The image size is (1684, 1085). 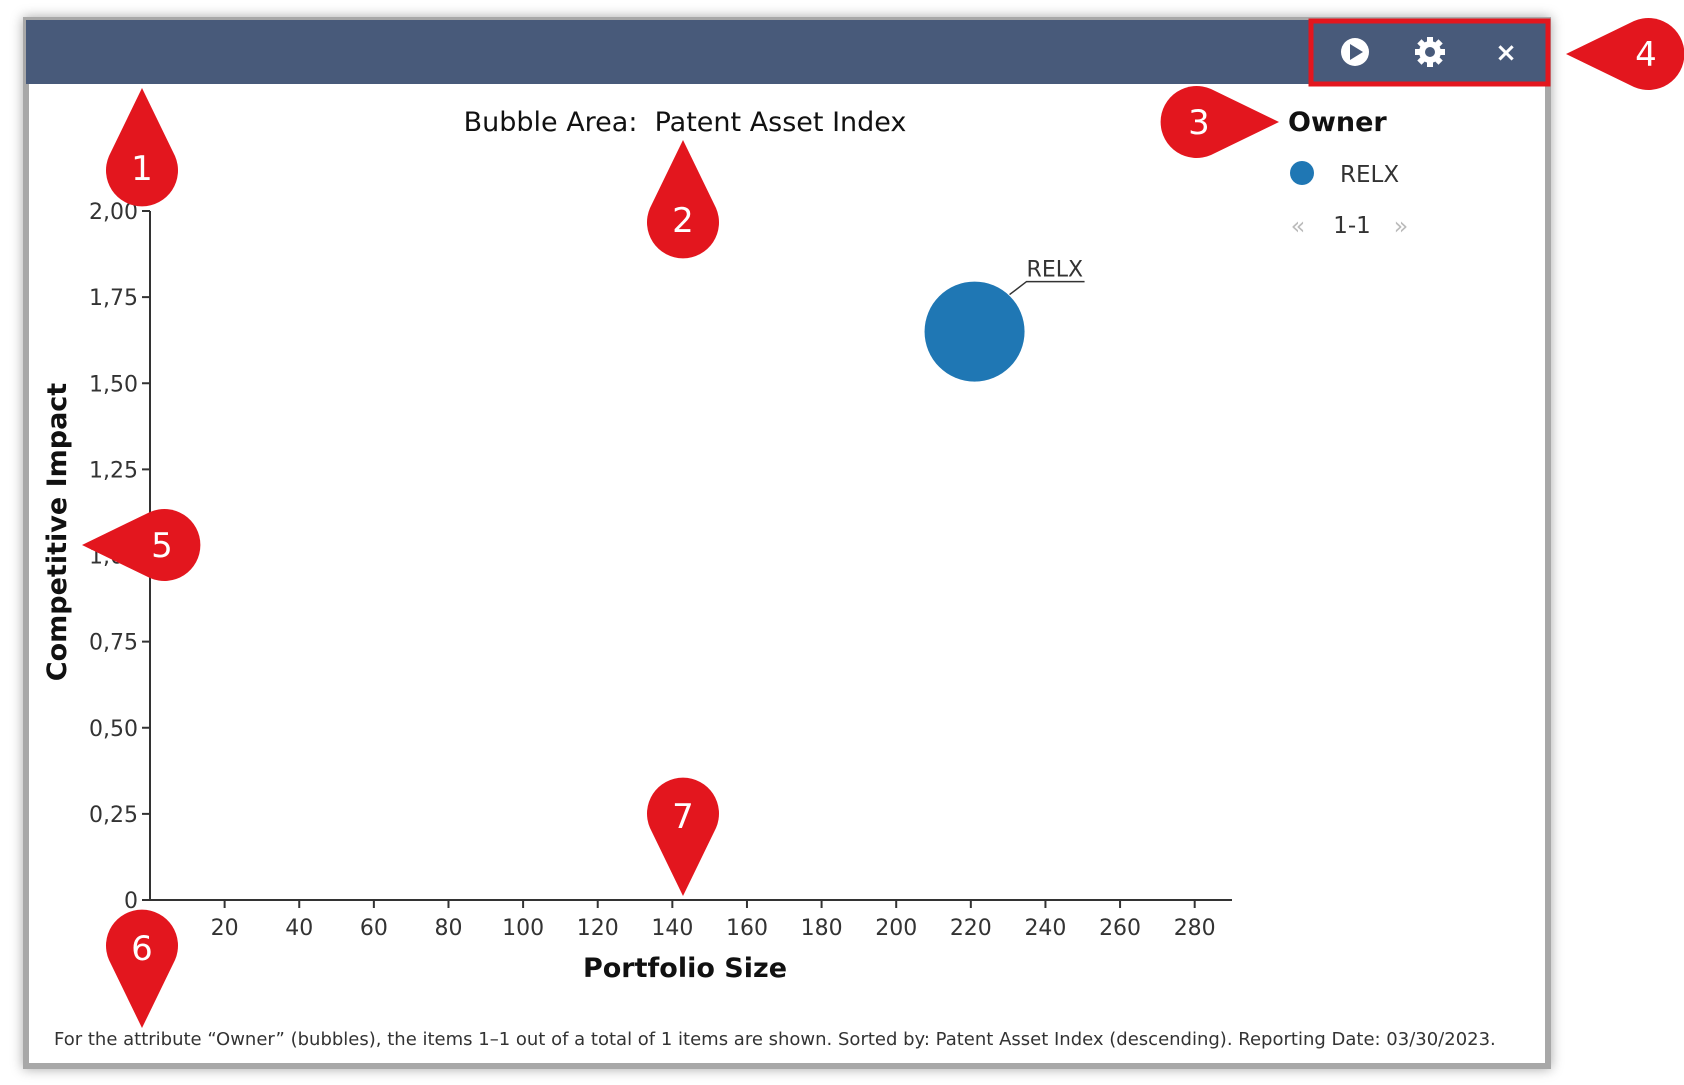 What do you see at coordinates (1195, 928) in the screenshot?
I see `x-tick-label: 280` at bounding box center [1195, 928].